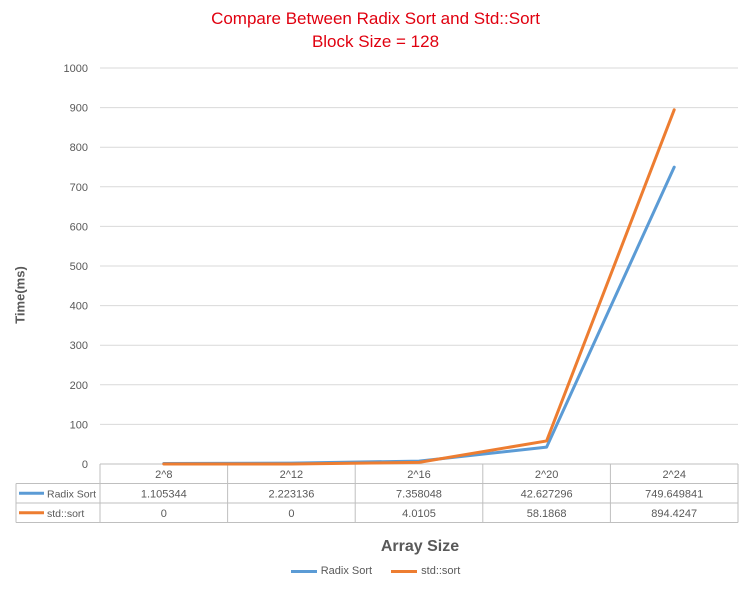 This screenshot has width=751, height=589. Describe the element at coordinates (79, 425) in the screenshot. I see `y-tick-label: 100` at that location.